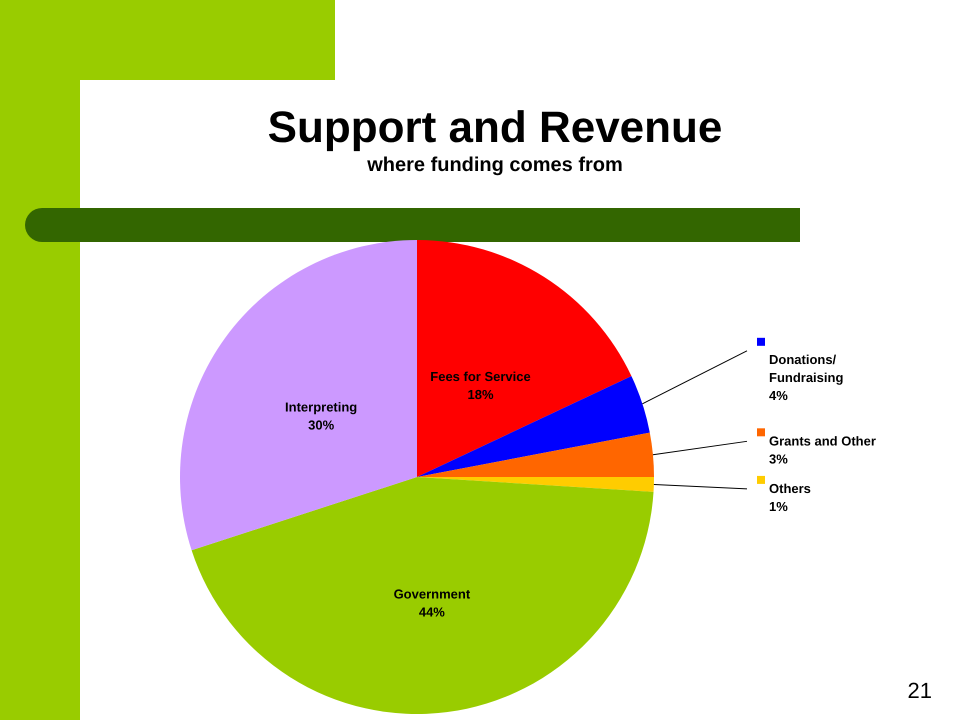  What do you see at coordinates (778, 458) in the screenshot?
I see `data-label: 3%` at bounding box center [778, 458].